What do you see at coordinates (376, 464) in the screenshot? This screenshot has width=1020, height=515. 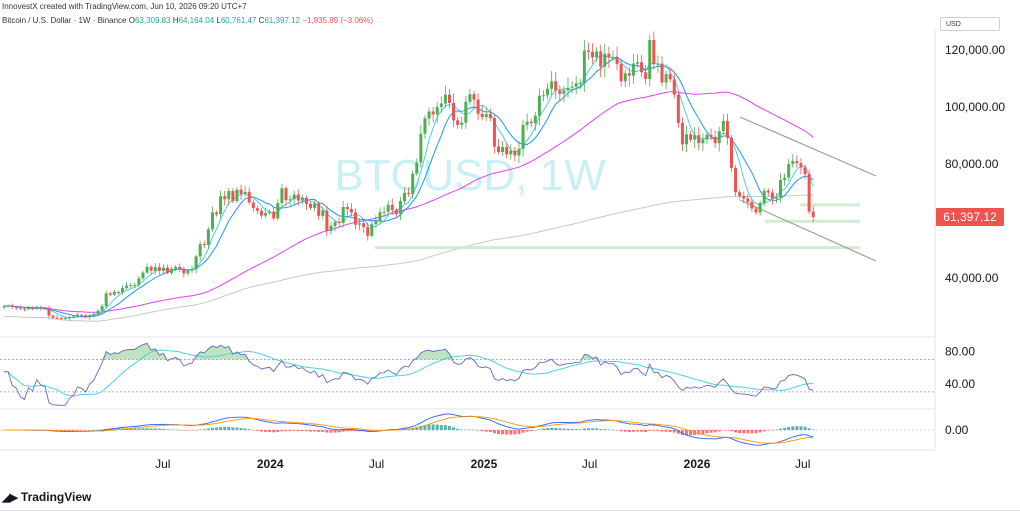 I see `time-tick-label: Jul` at bounding box center [376, 464].